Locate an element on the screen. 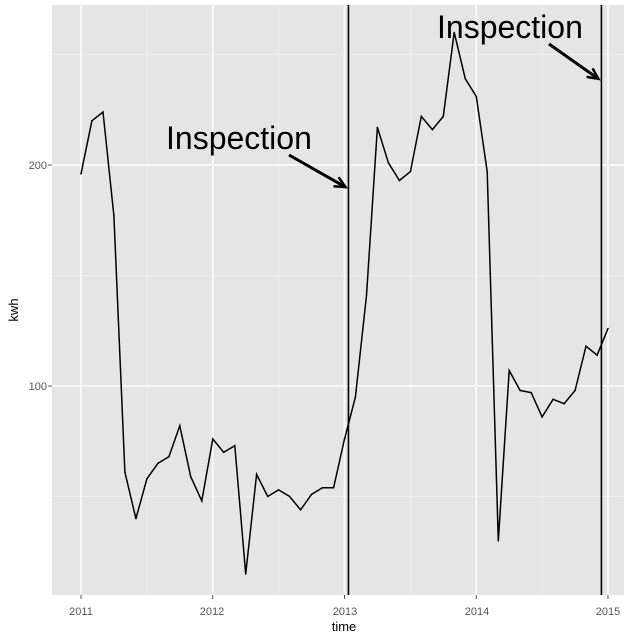 The height and width of the screenshot is (635, 629). y-tick-label: 200 is located at coordinates (38, 166).